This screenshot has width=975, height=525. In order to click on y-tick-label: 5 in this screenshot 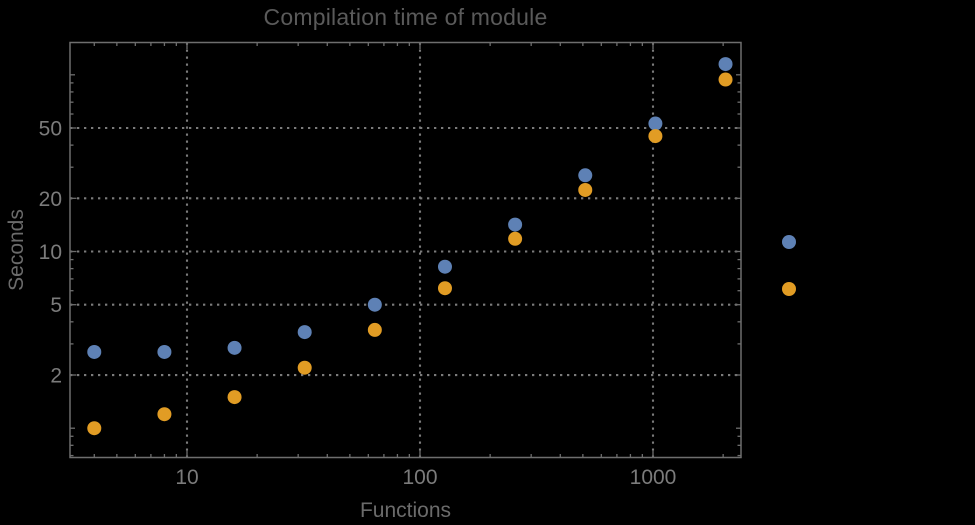, I will do `click(56, 305)`.